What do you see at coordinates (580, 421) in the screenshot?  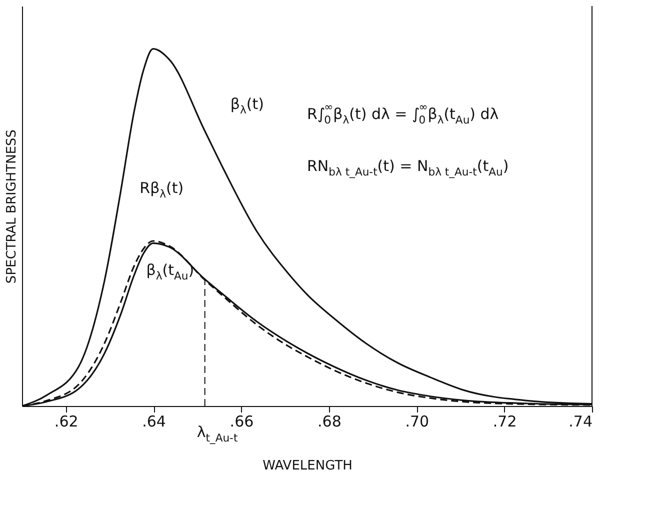 I see `x-tick-label: .74` at bounding box center [580, 421].